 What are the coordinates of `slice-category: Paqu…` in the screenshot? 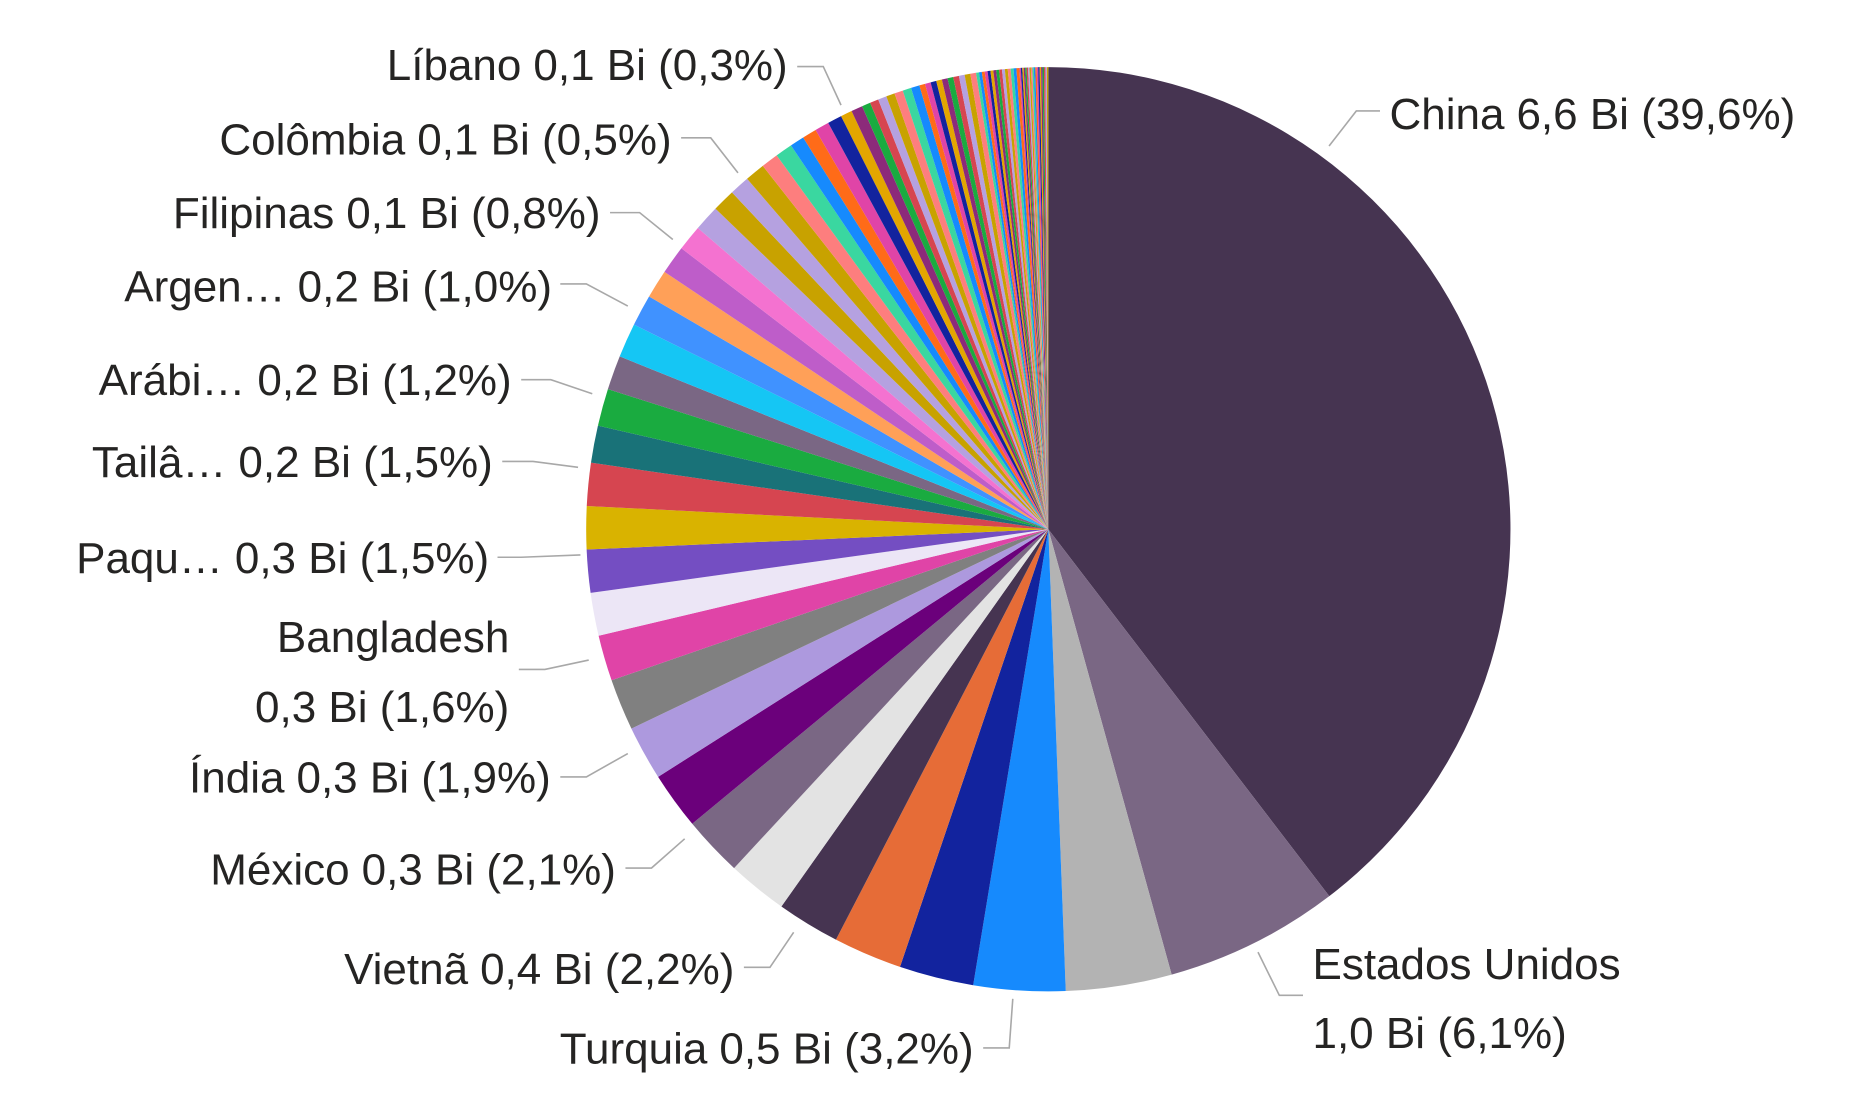 It's located at (149, 557).